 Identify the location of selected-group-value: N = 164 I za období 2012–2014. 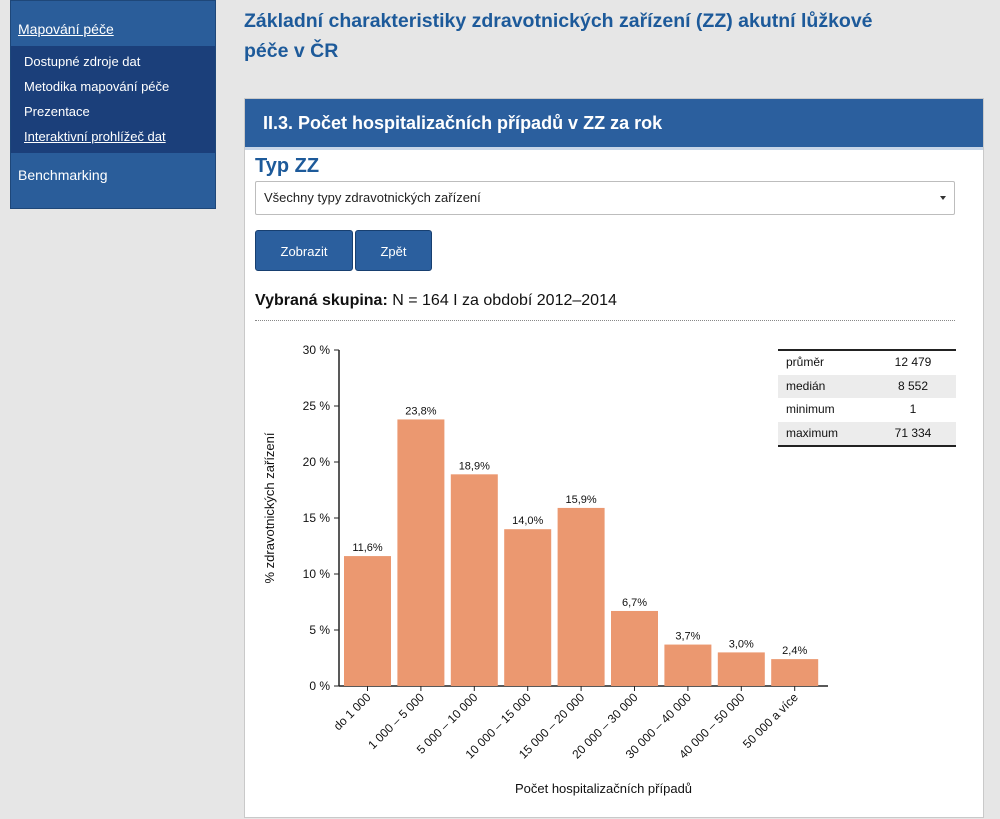
(502, 300).